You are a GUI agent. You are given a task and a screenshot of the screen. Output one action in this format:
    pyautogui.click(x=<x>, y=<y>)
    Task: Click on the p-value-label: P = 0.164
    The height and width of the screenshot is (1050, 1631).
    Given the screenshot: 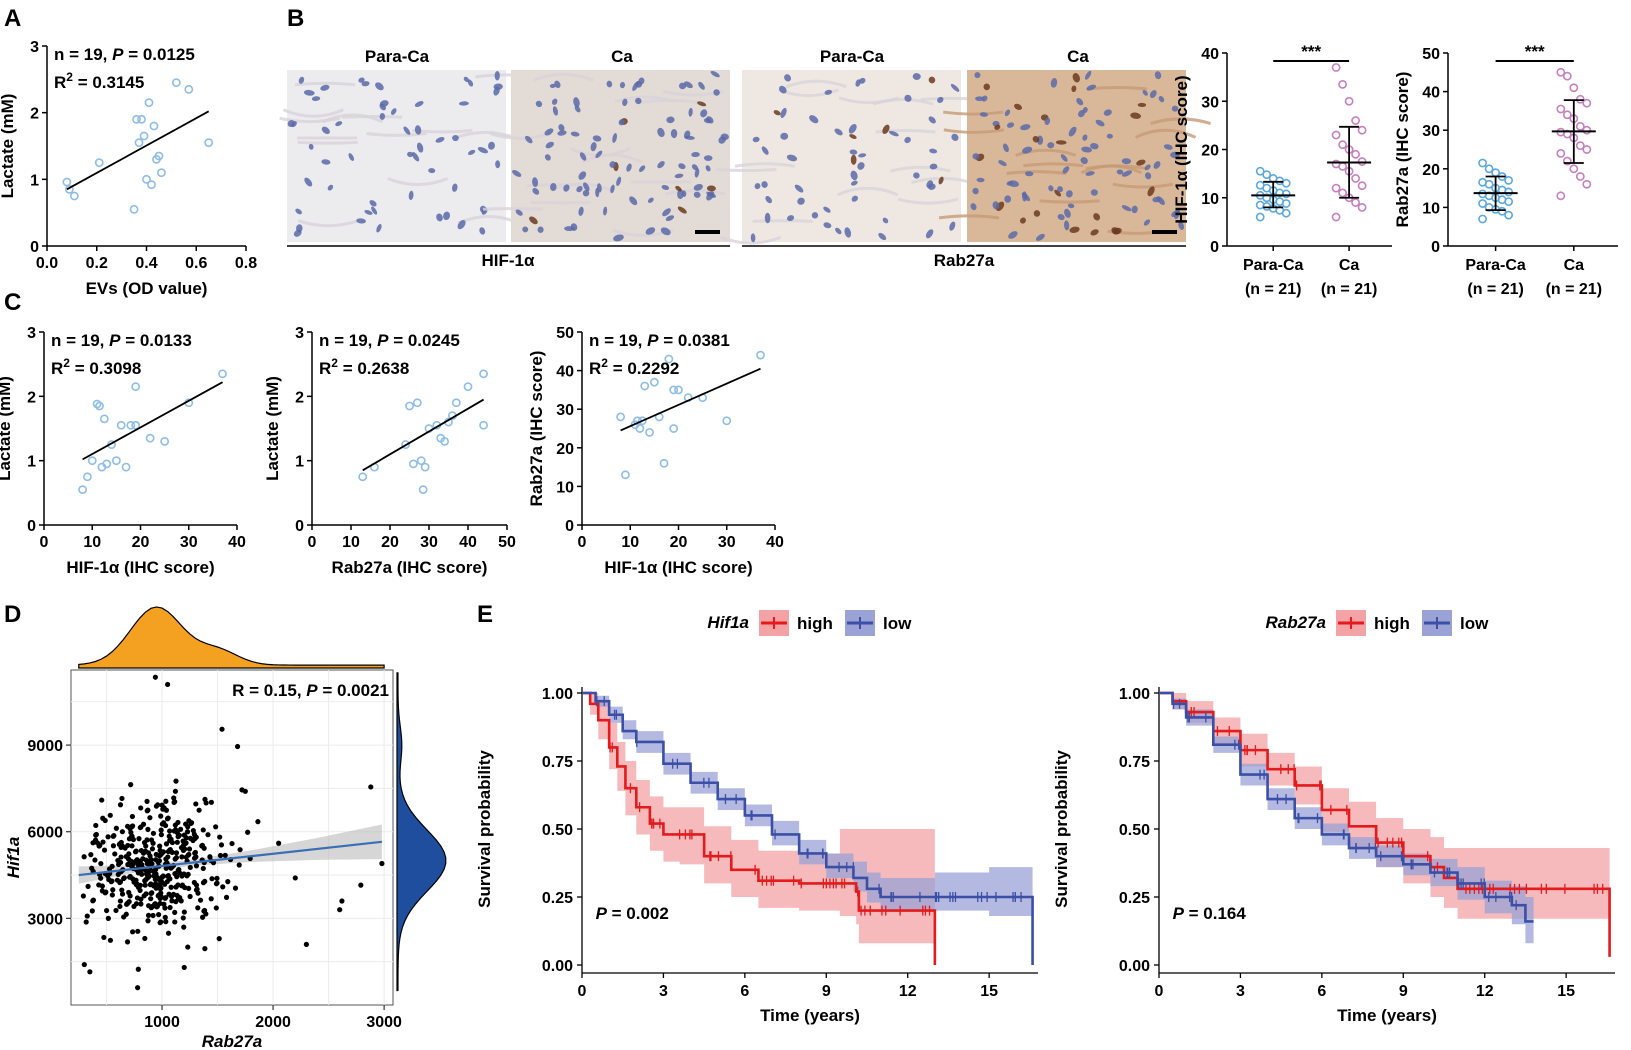 What is the action you would take?
    pyautogui.click(x=1210, y=913)
    